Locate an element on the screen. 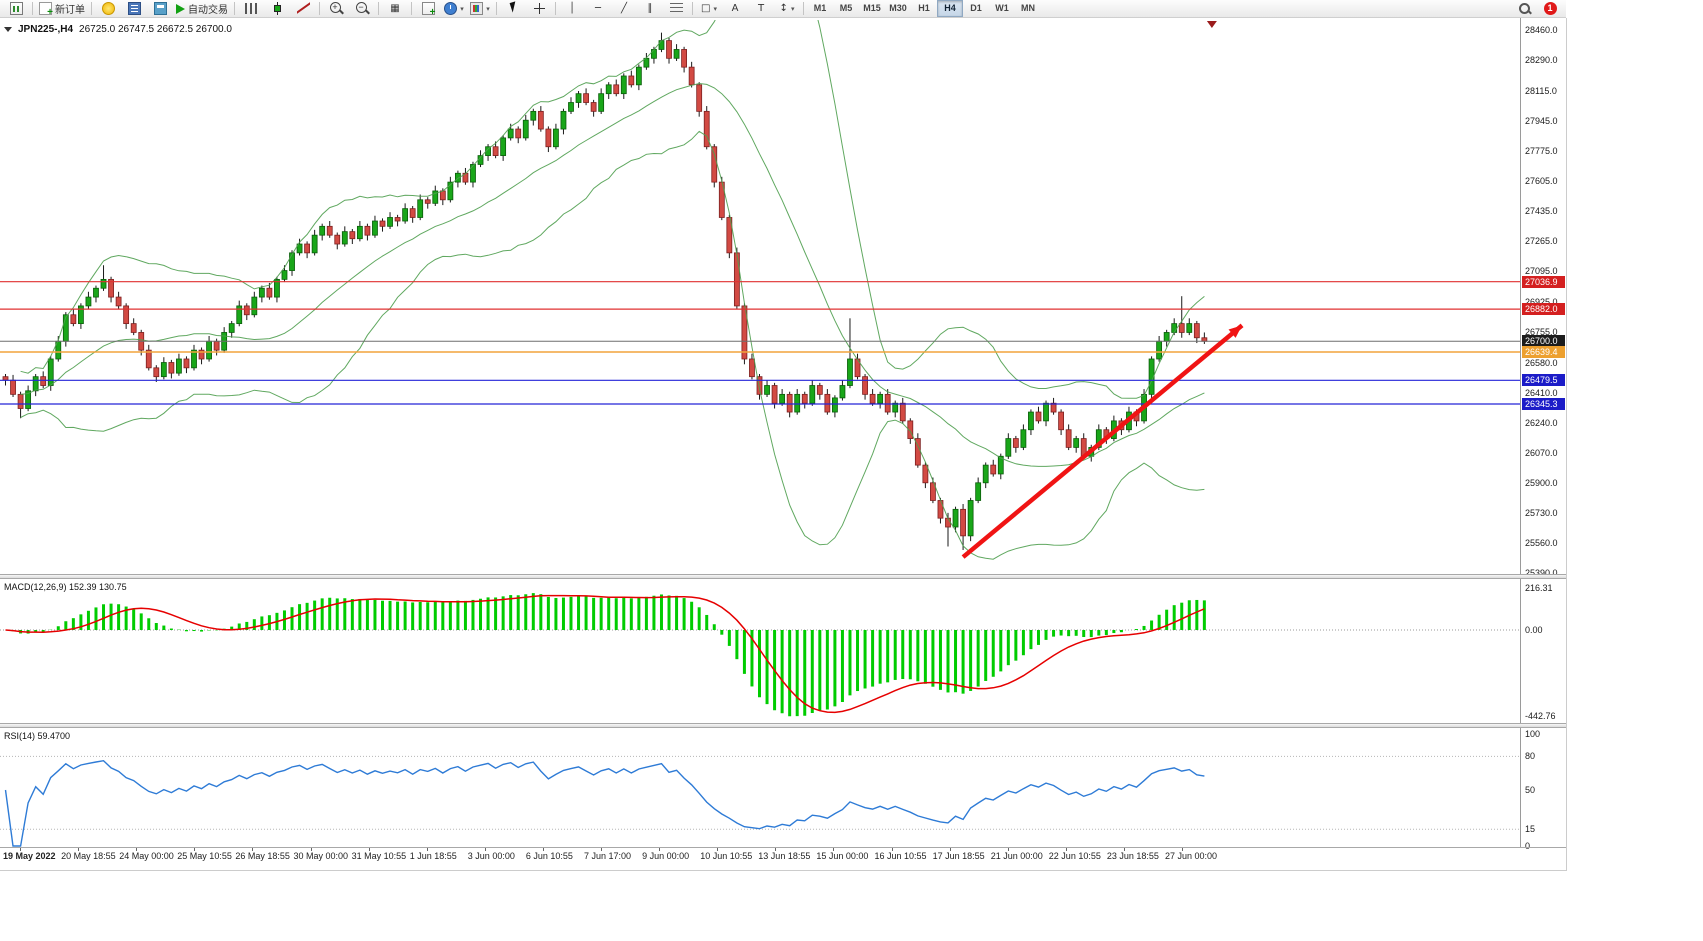 The height and width of the screenshot is (941, 1703). timeframe-button-h1: H1 is located at coordinates (924, 8).